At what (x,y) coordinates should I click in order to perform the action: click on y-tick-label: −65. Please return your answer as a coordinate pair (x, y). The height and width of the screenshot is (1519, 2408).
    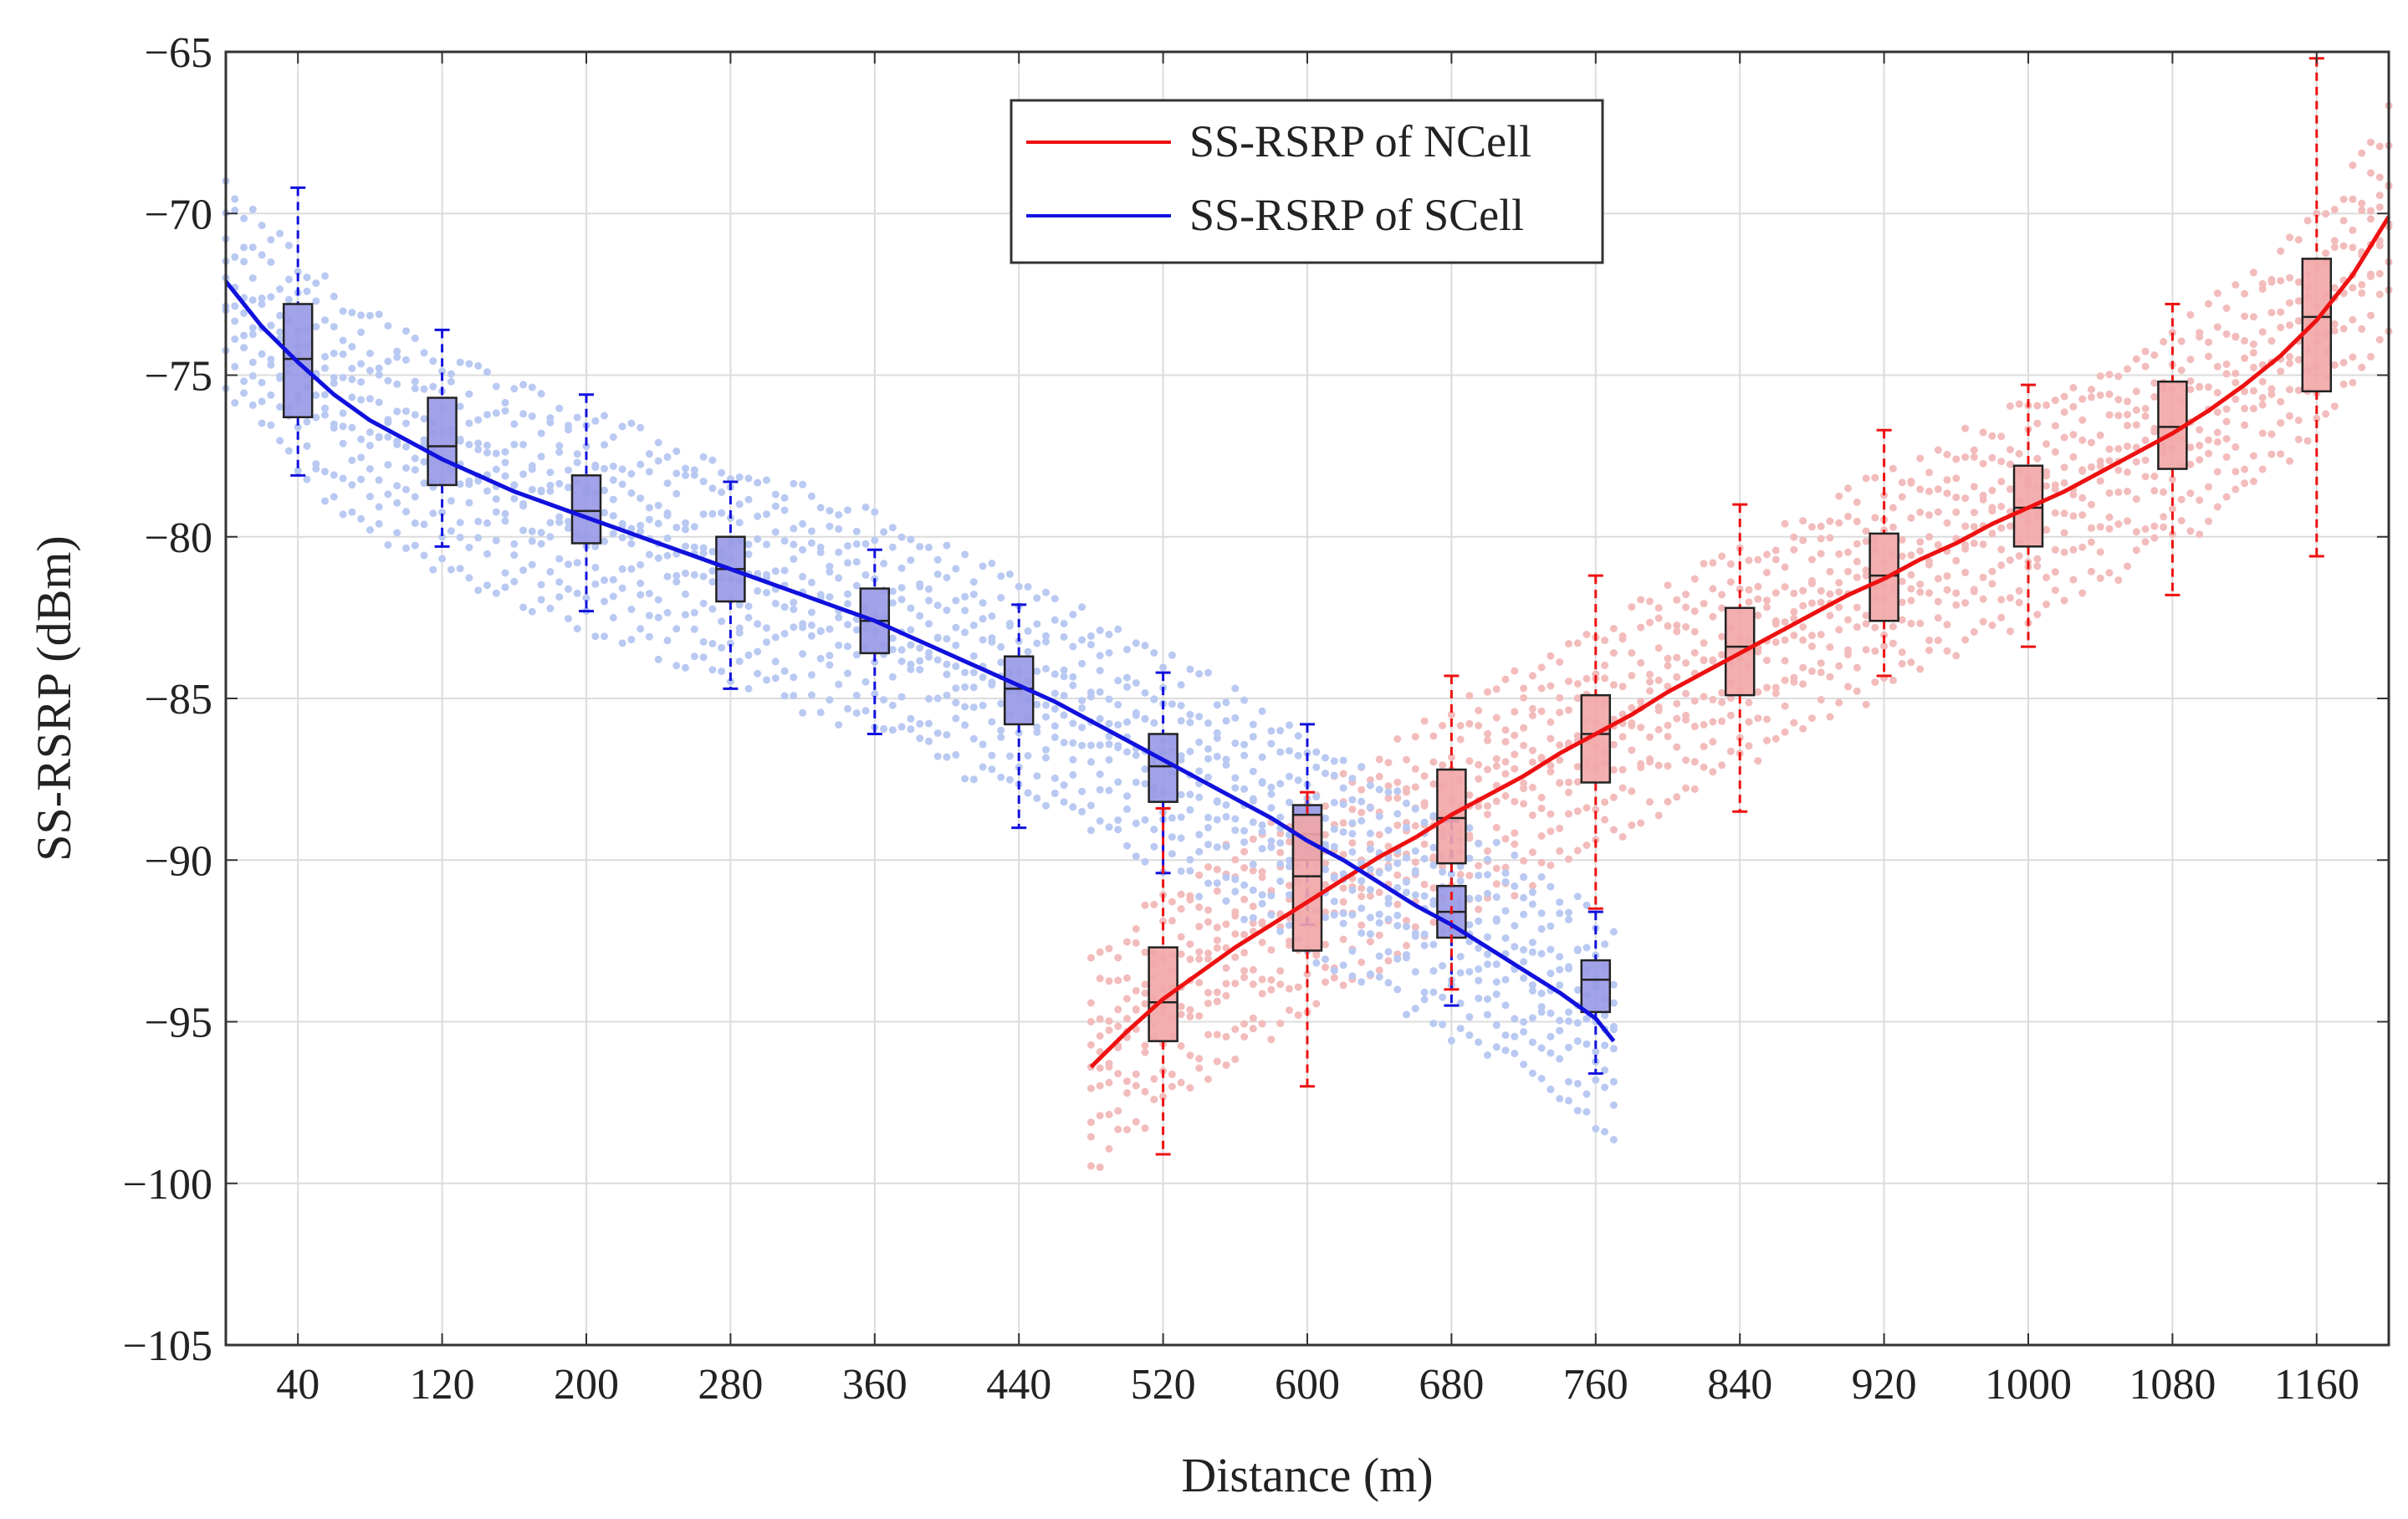
    Looking at the image, I should click on (178, 53).